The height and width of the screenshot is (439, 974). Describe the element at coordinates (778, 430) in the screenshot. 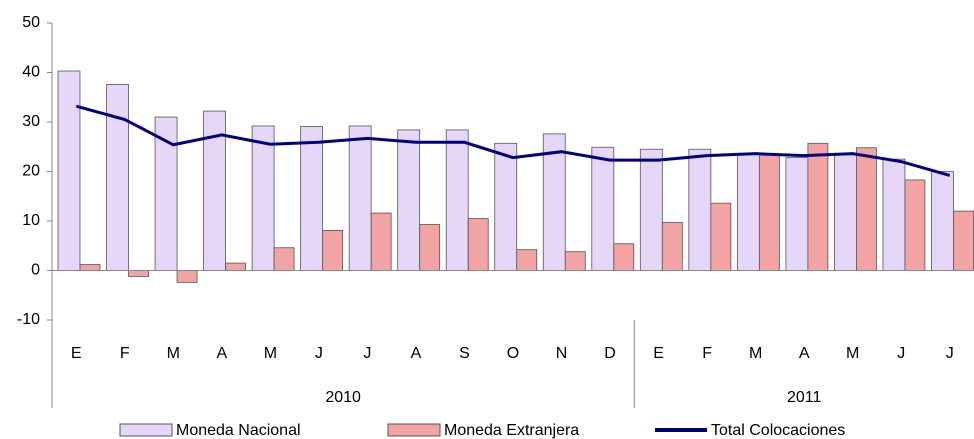

I see `legend-label: Total Colocaciones` at that location.